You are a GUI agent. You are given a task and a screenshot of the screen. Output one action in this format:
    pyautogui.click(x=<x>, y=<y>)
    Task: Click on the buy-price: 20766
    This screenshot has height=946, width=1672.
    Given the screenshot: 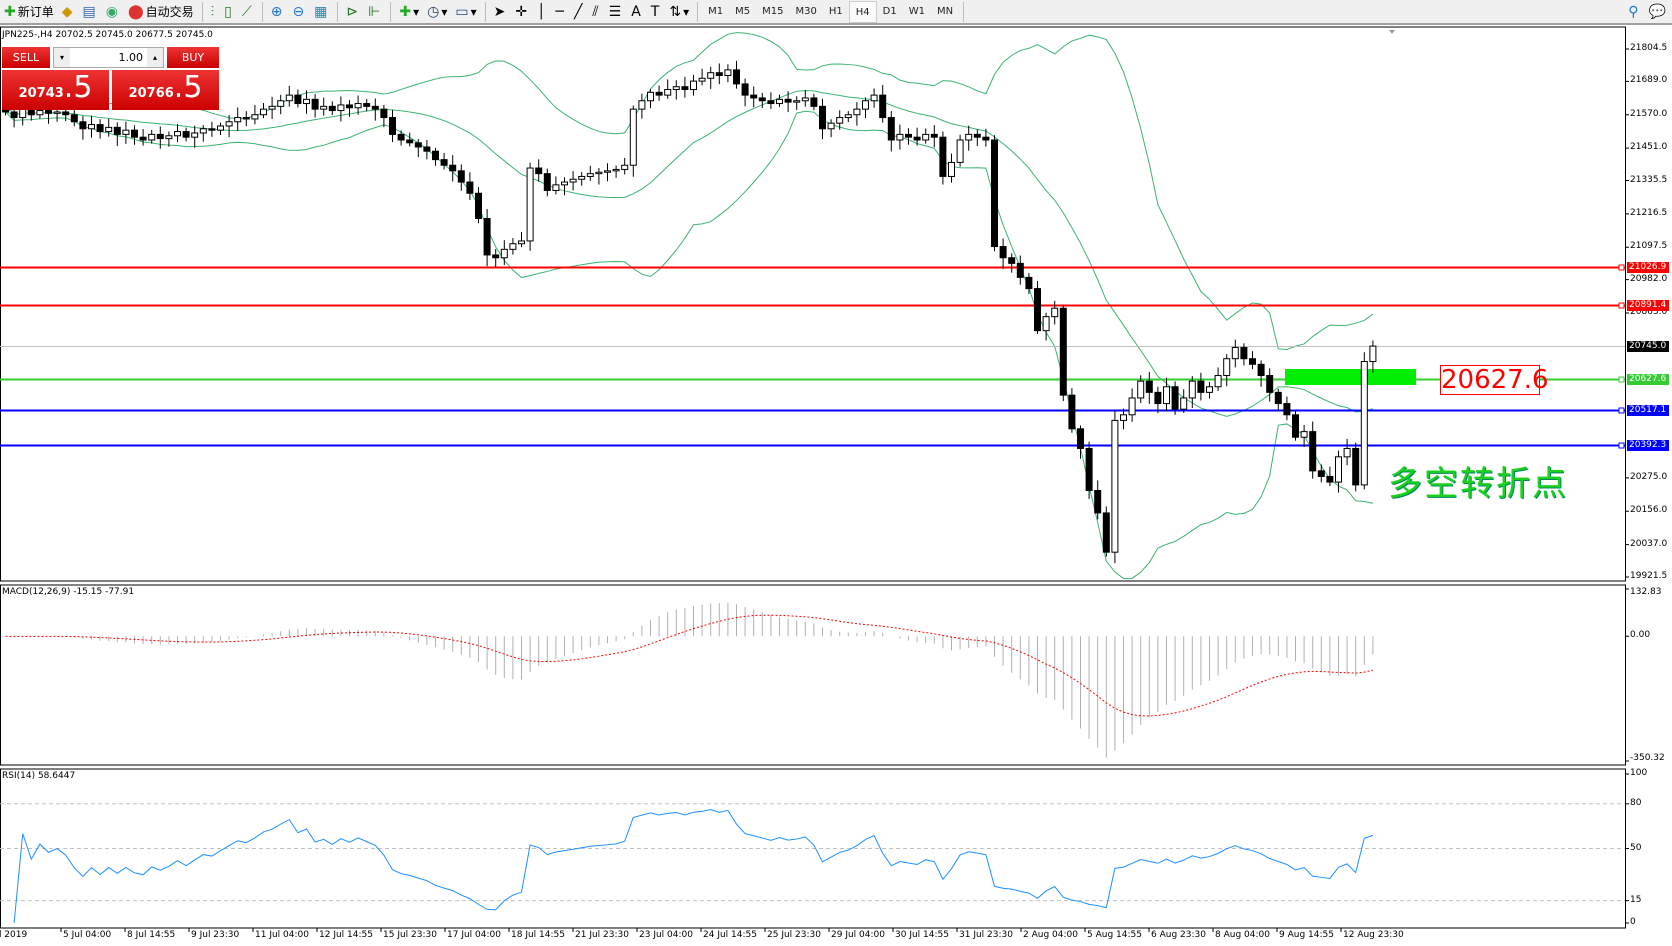 What is the action you would take?
    pyautogui.click(x=151, y=93)
    